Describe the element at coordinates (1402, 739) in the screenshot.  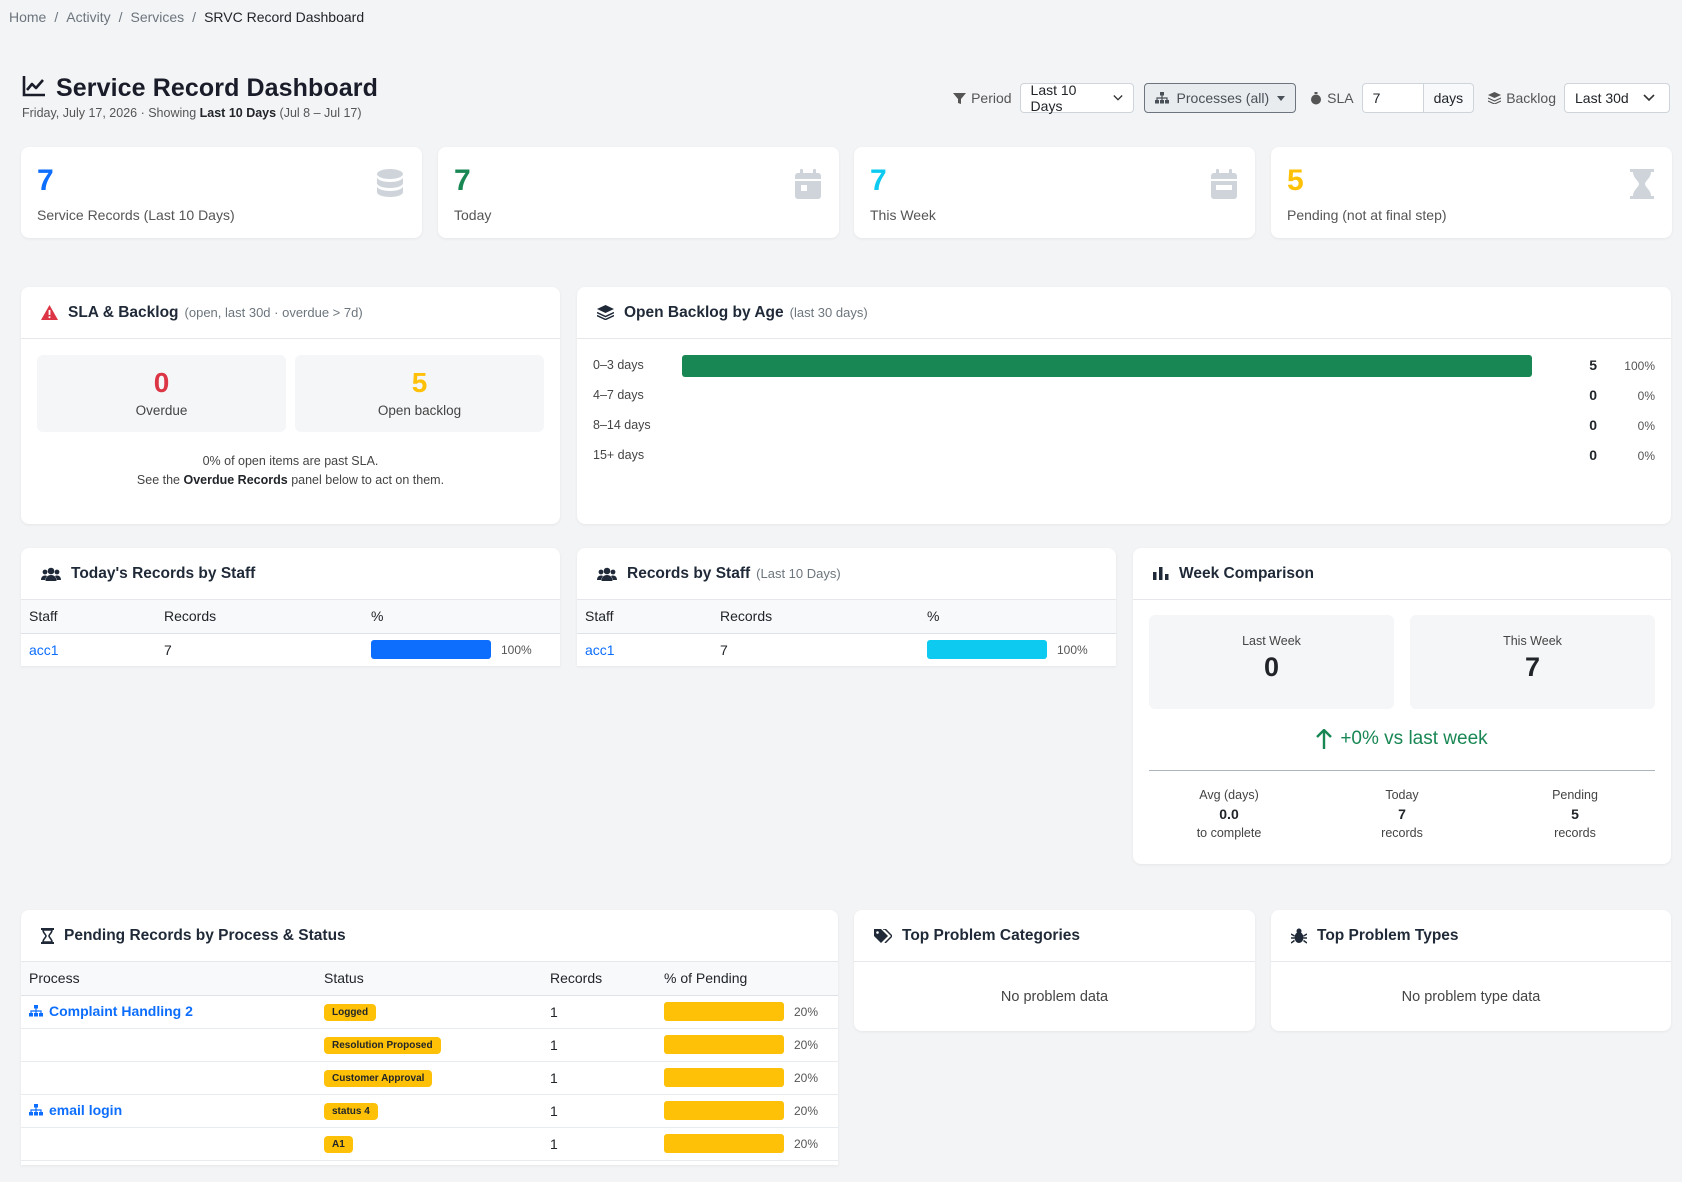
I see `week-delta: +0% vs last week` at that location.